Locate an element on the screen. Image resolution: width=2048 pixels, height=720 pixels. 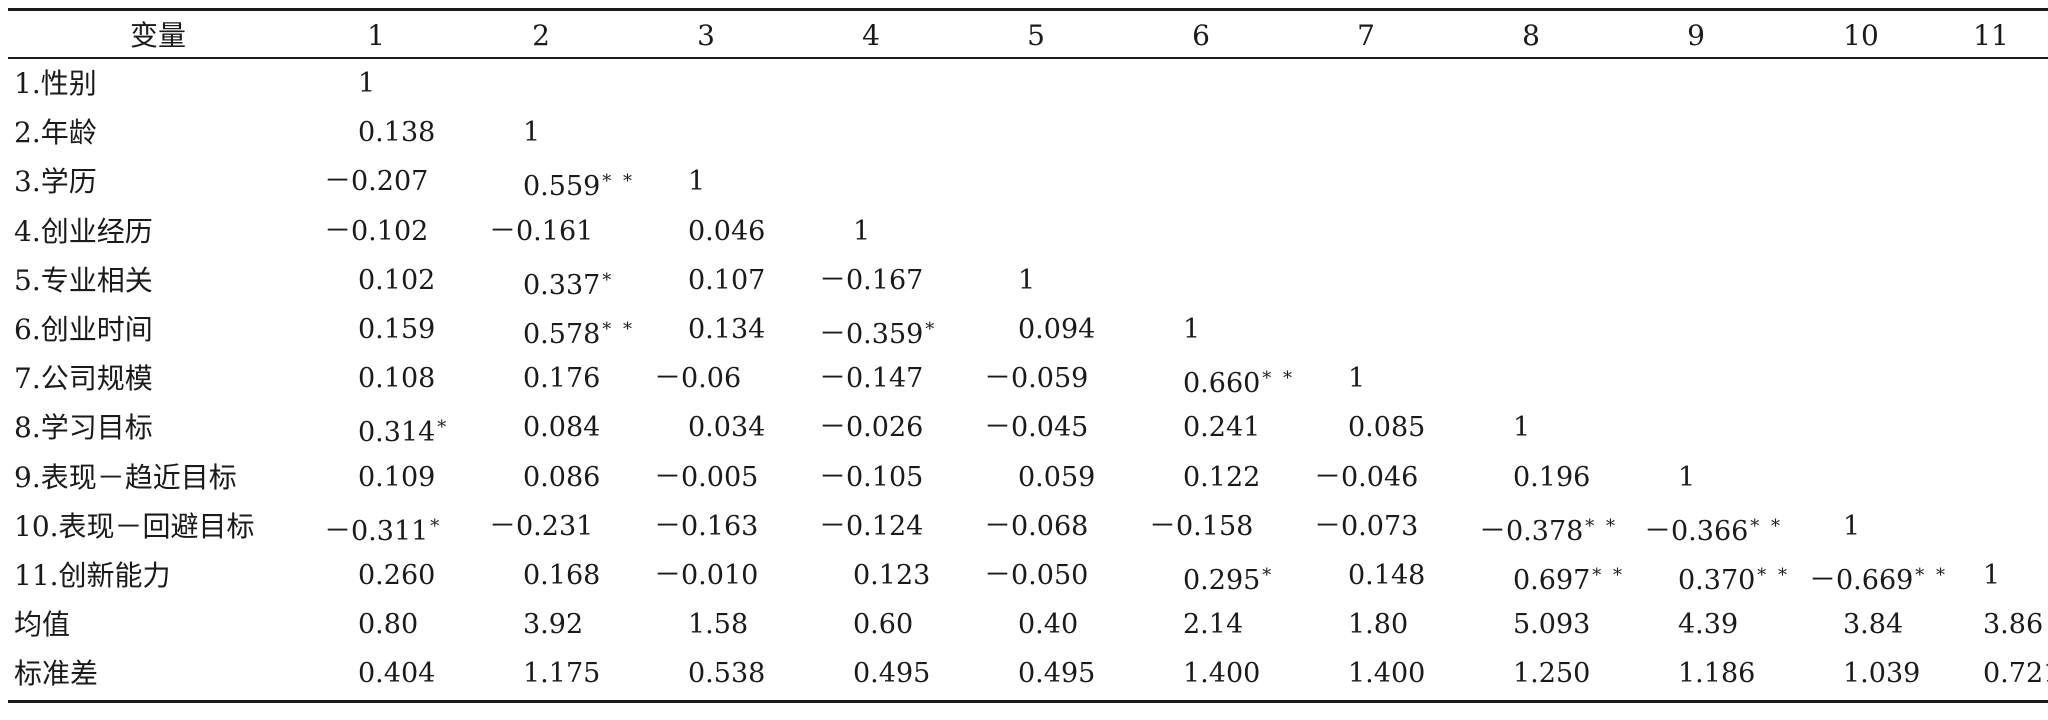
cell-value: －0.669 is located at coordinates (1861, 580).